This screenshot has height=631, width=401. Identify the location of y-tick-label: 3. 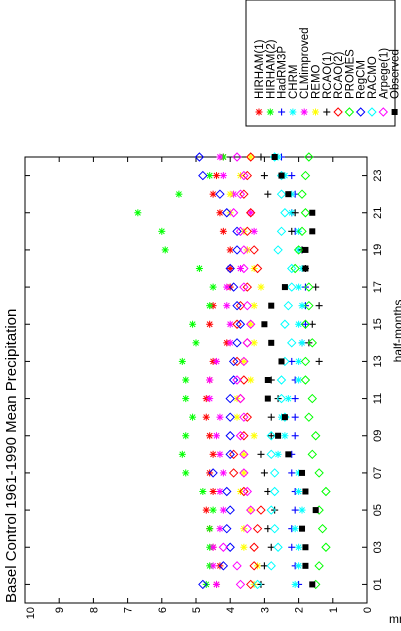
(265, 610).